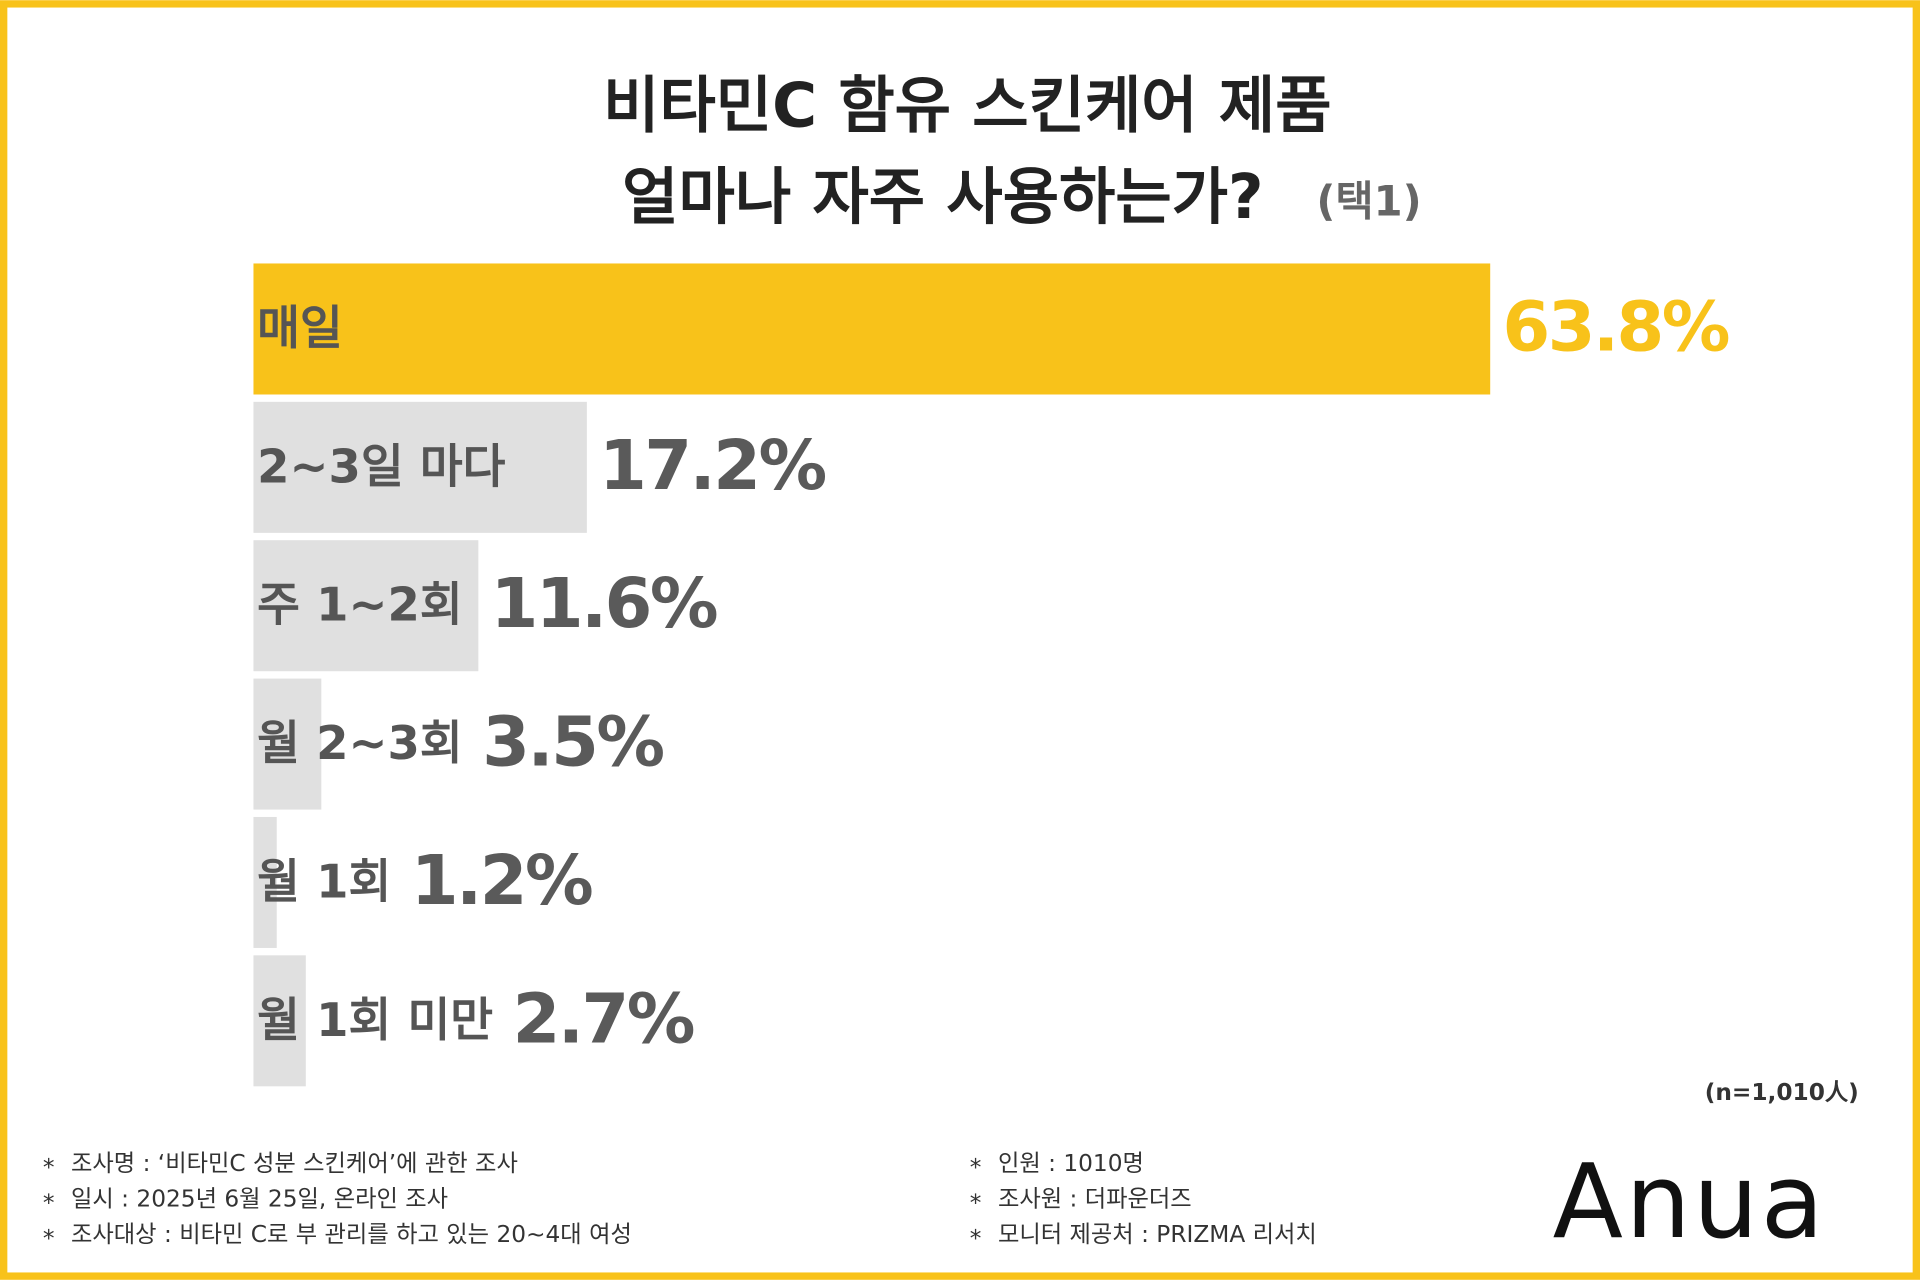 This screenshot has height=1280, width=1920. Describe the element at coordinates (604, 604) in the screenshot. I see `value-label: 11.6%` at that location.